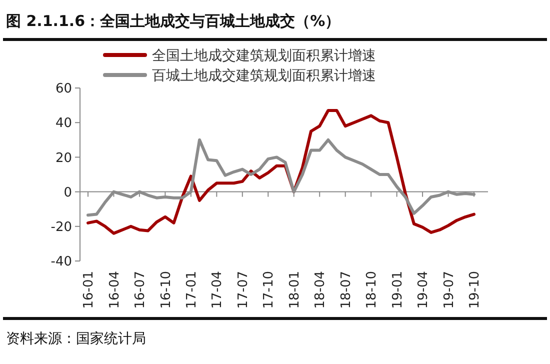  Describe the element at coordinates (76, 339) in the screenshot. I see `text: 资料来源：国家统计局` at that location.